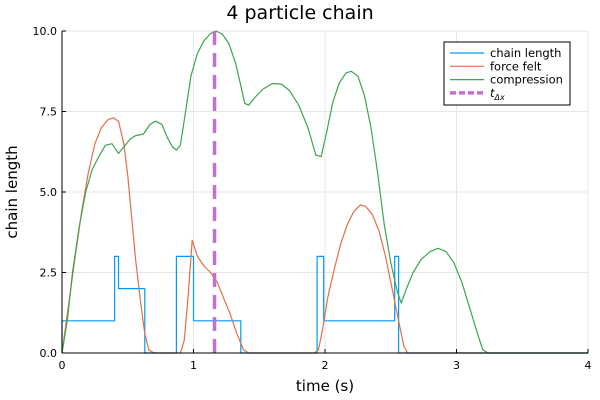 Image resolution: width=600 pixels, height=400 pixels. What do you see at coordinates (325, 386) in the screenshot?
I see `x-axis-label: time (s)` at bounding box center [325, 386].